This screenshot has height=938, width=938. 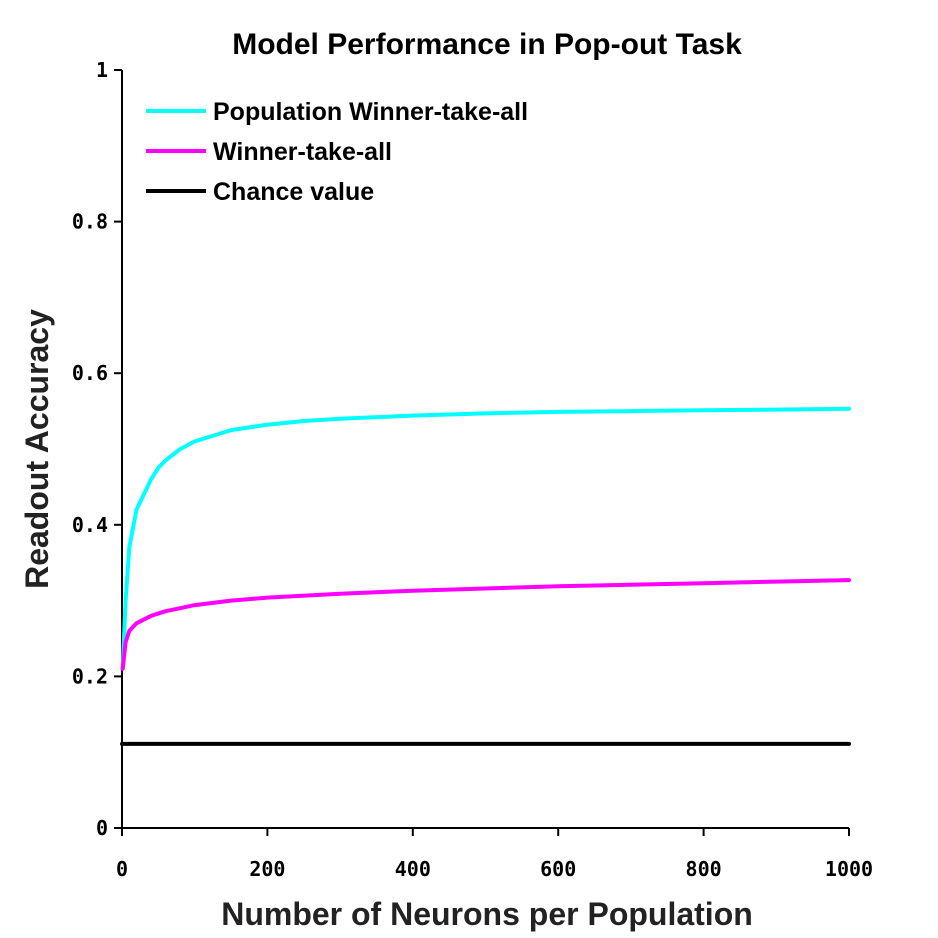 I want to click on y-tick-label: 0.6, so click(x=90, y=373).